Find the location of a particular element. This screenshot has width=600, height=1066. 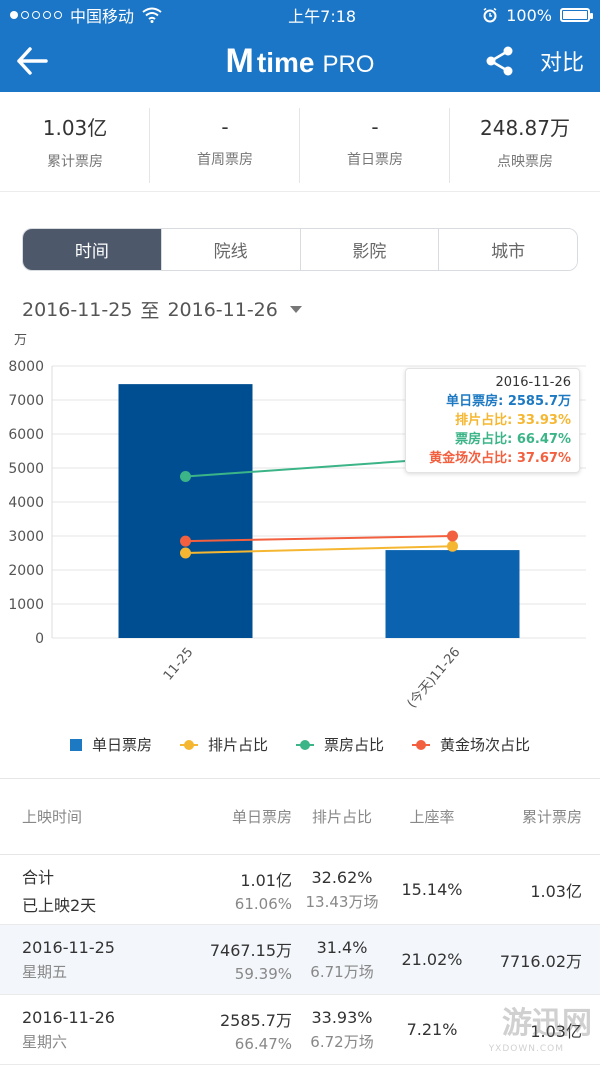

header-cell: 上座率 is located at coordinates (432, 817).